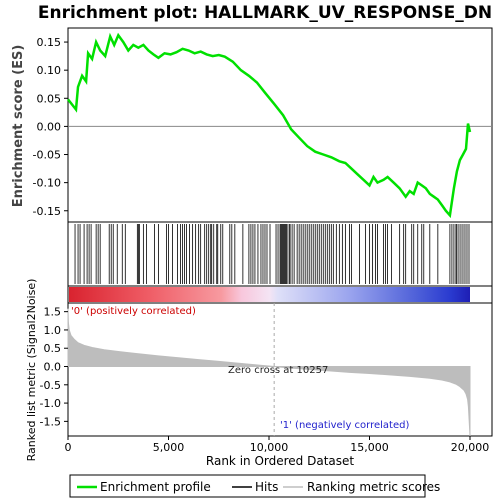 The image size is (500, 500). Describe the element at coordinates (31, 370) in the screenshot. I see `metric-y-axis-label: Ranked list metric (Signal2Noise)` at that location.